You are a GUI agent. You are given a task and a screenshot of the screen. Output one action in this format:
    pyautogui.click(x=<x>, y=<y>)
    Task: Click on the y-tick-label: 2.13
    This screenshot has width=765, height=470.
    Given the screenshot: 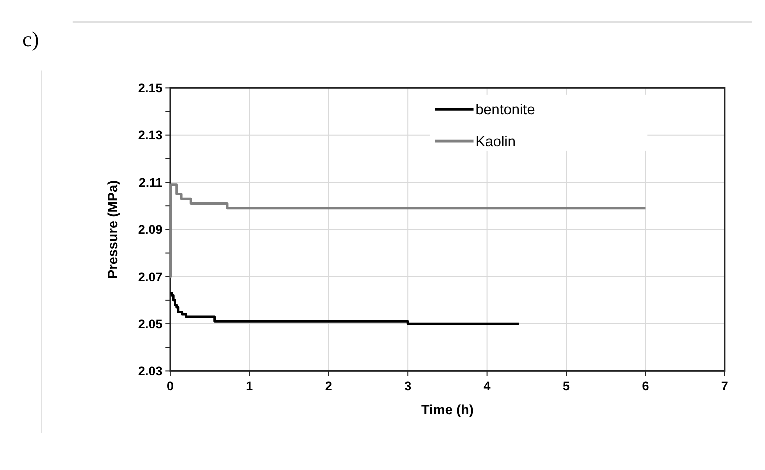 What is the action you would take?
    pyautogui.click(x=150, y=135)
    